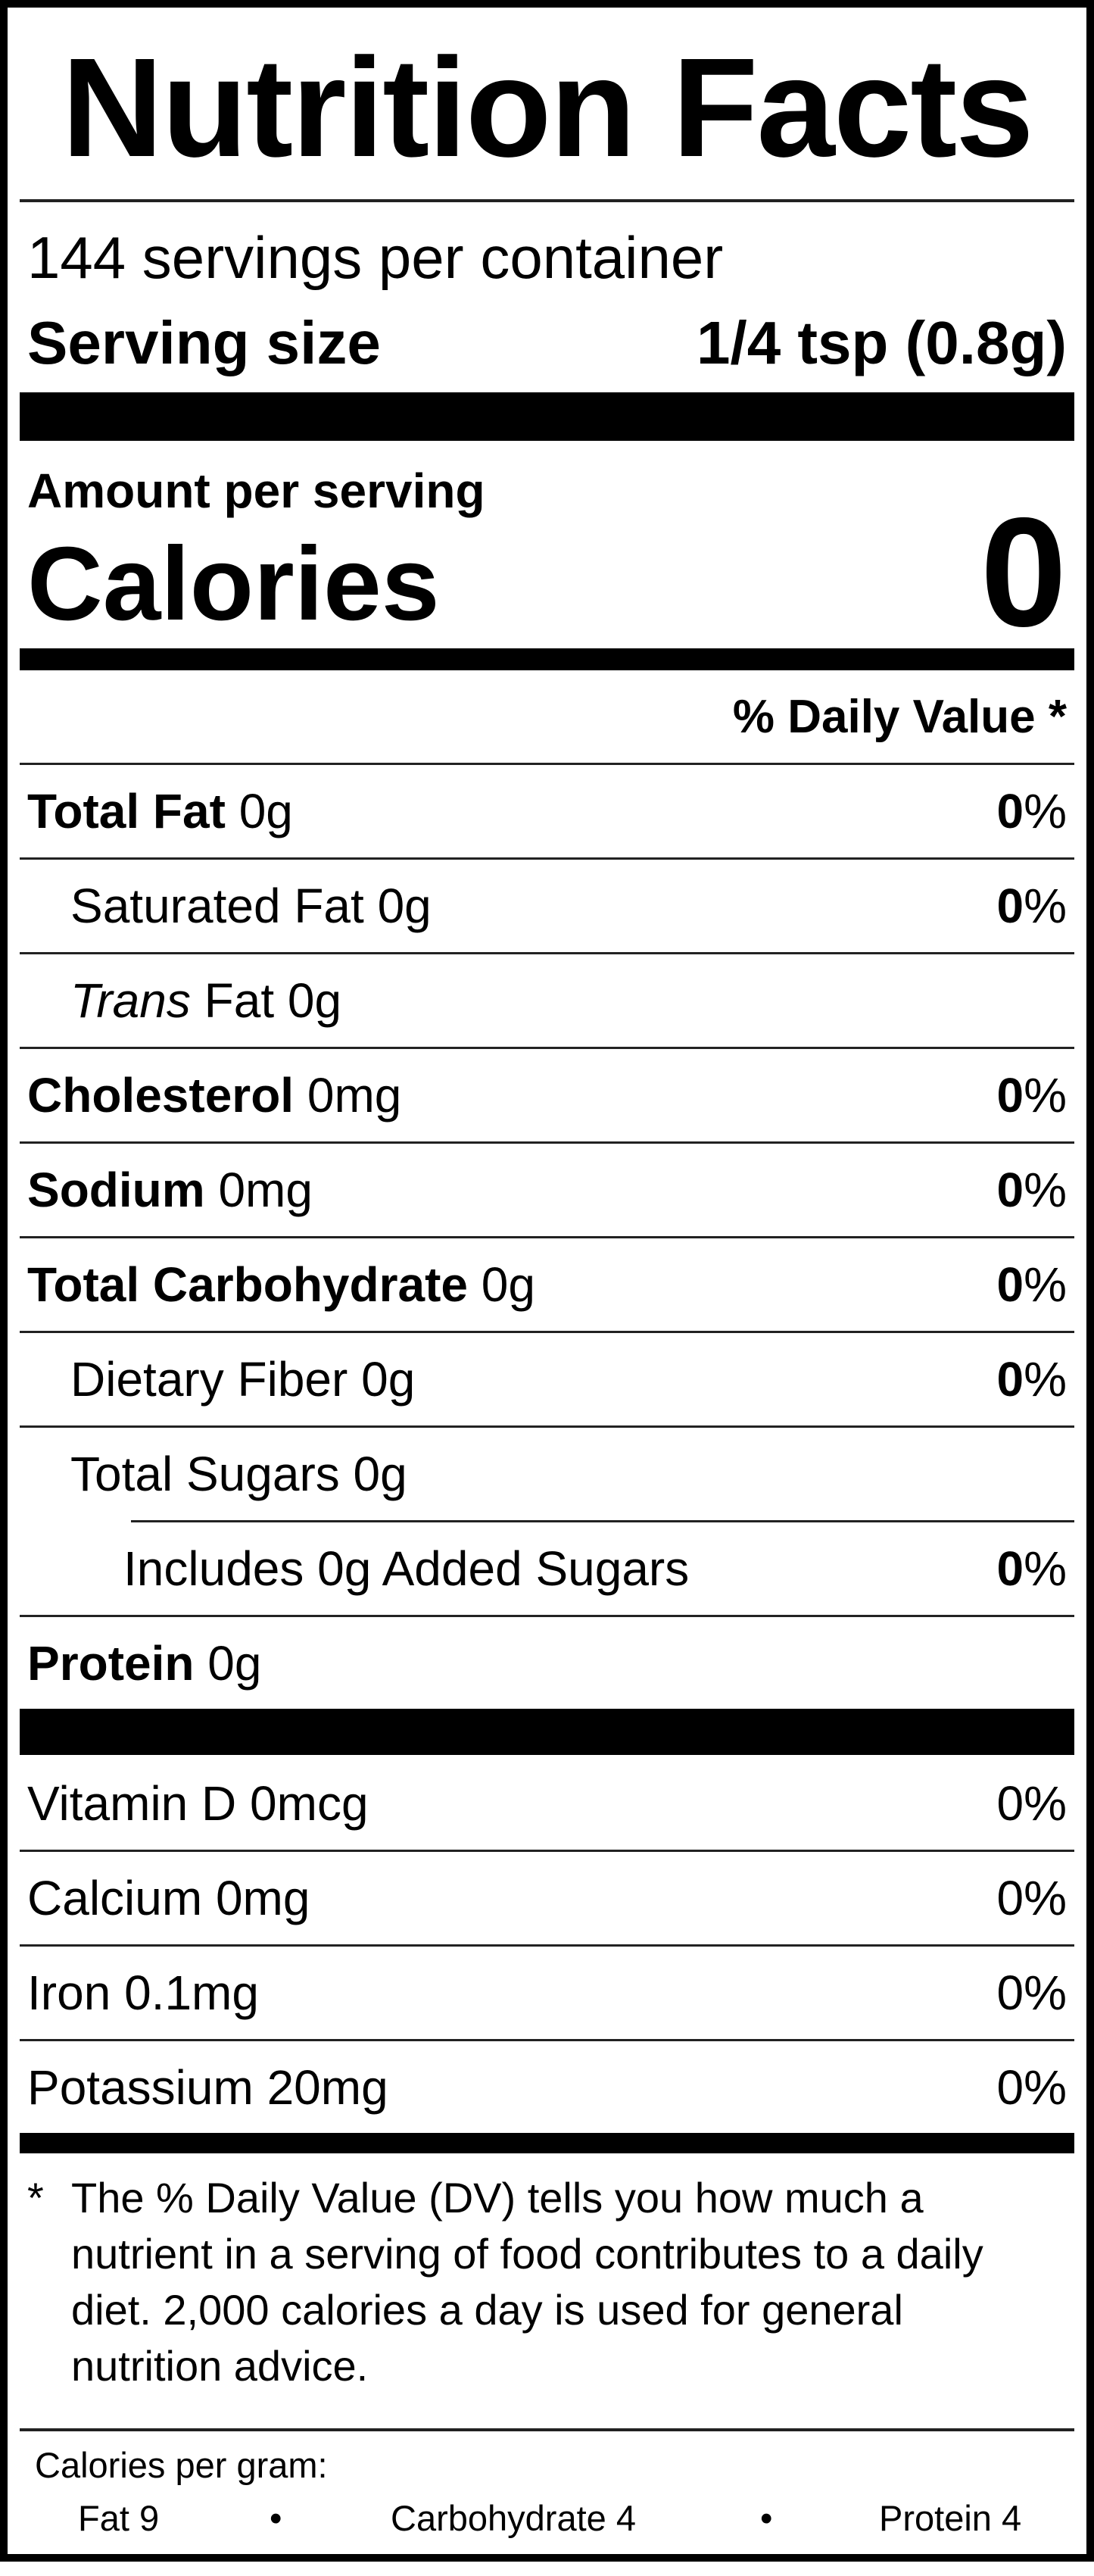 This screenshot has height=2576, width=1094. Describe the element at coordinates (247, 1285) in the screenshot. I see `nutrient-name: Total Carbohydrate` at that location.